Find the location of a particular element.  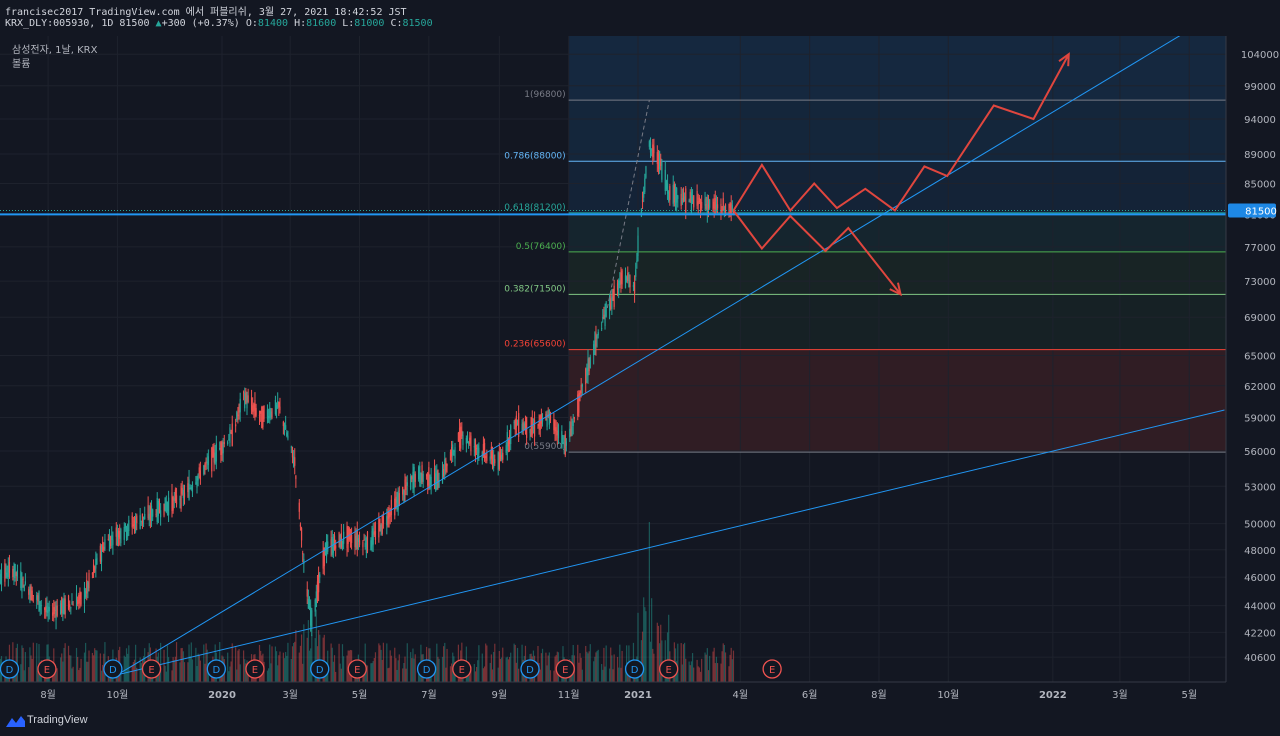

tradingview-brand: TradingView is located at coordinates (57, 720).